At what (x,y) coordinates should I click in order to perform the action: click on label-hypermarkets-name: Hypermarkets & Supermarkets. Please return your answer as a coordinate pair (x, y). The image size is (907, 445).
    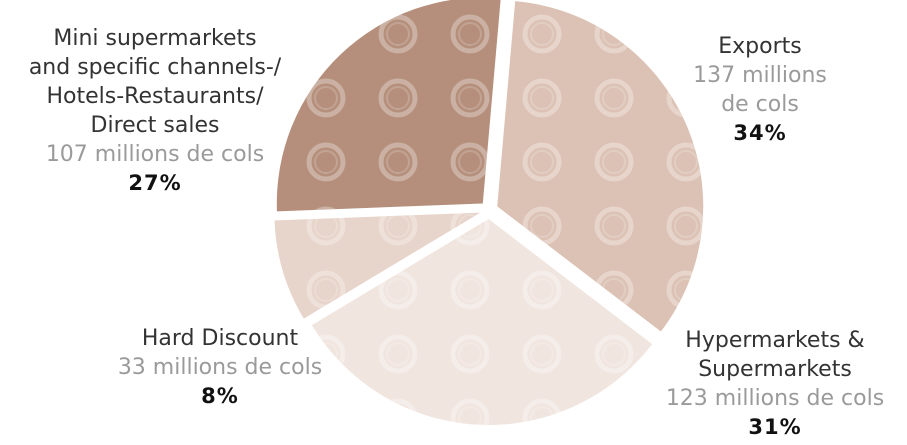
    Looking at the image, I should click on (775, 355).